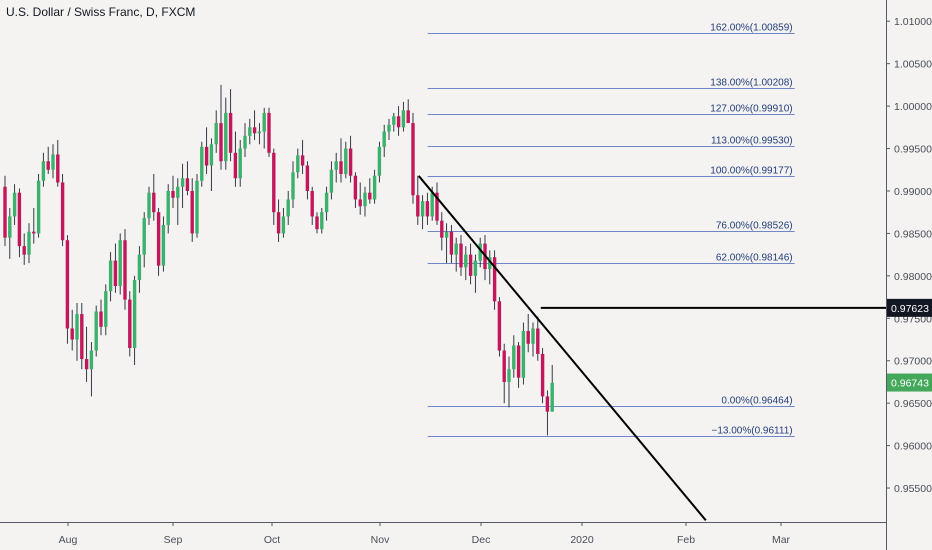  Describe the element at coordinates (913, 65) in the screenshot. I see `price-tick-label: 1.00500` at that location.